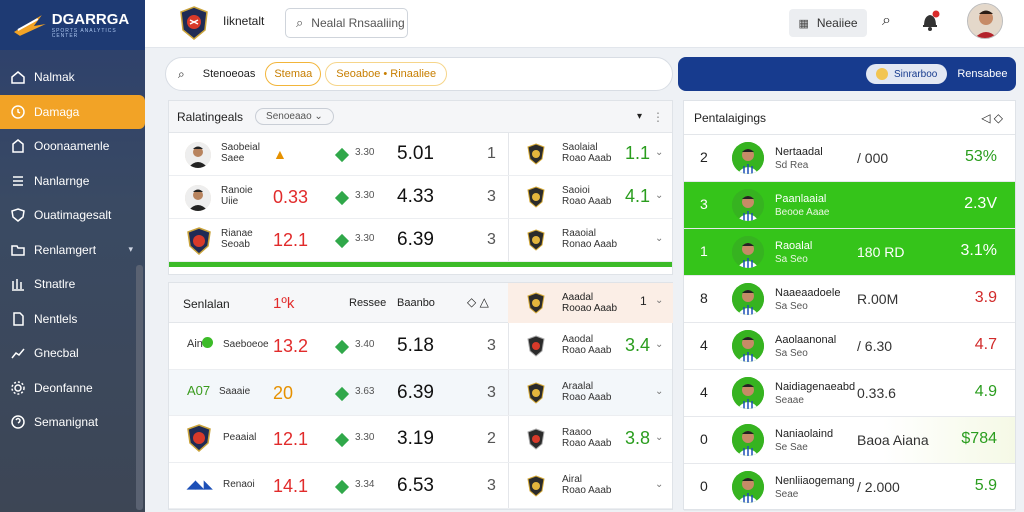  Describe the element at coordinates (72, 353) in the screenshot. I see `sidebar-item-8: Gnecbal` at that location.